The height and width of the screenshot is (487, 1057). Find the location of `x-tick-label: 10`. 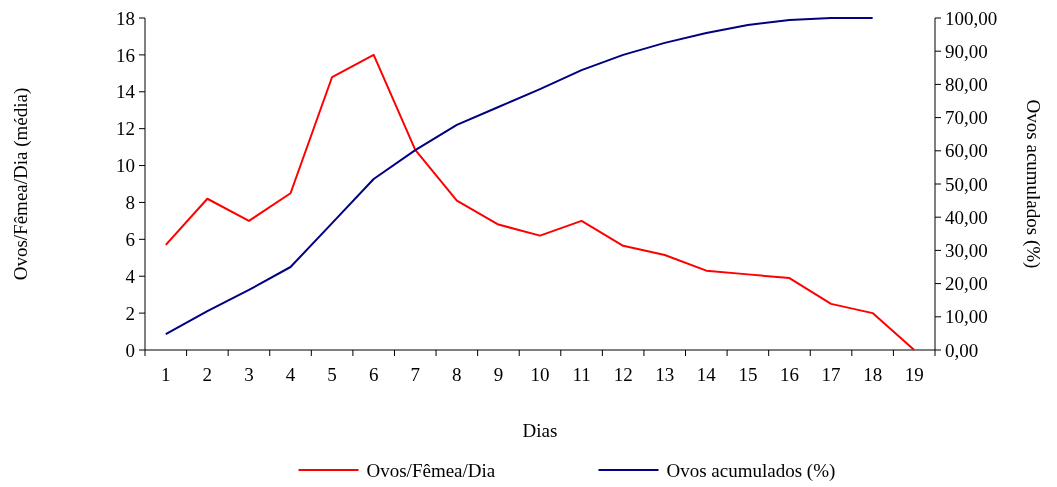

x-tick-label: 10 is located at coordinates (540, 374).